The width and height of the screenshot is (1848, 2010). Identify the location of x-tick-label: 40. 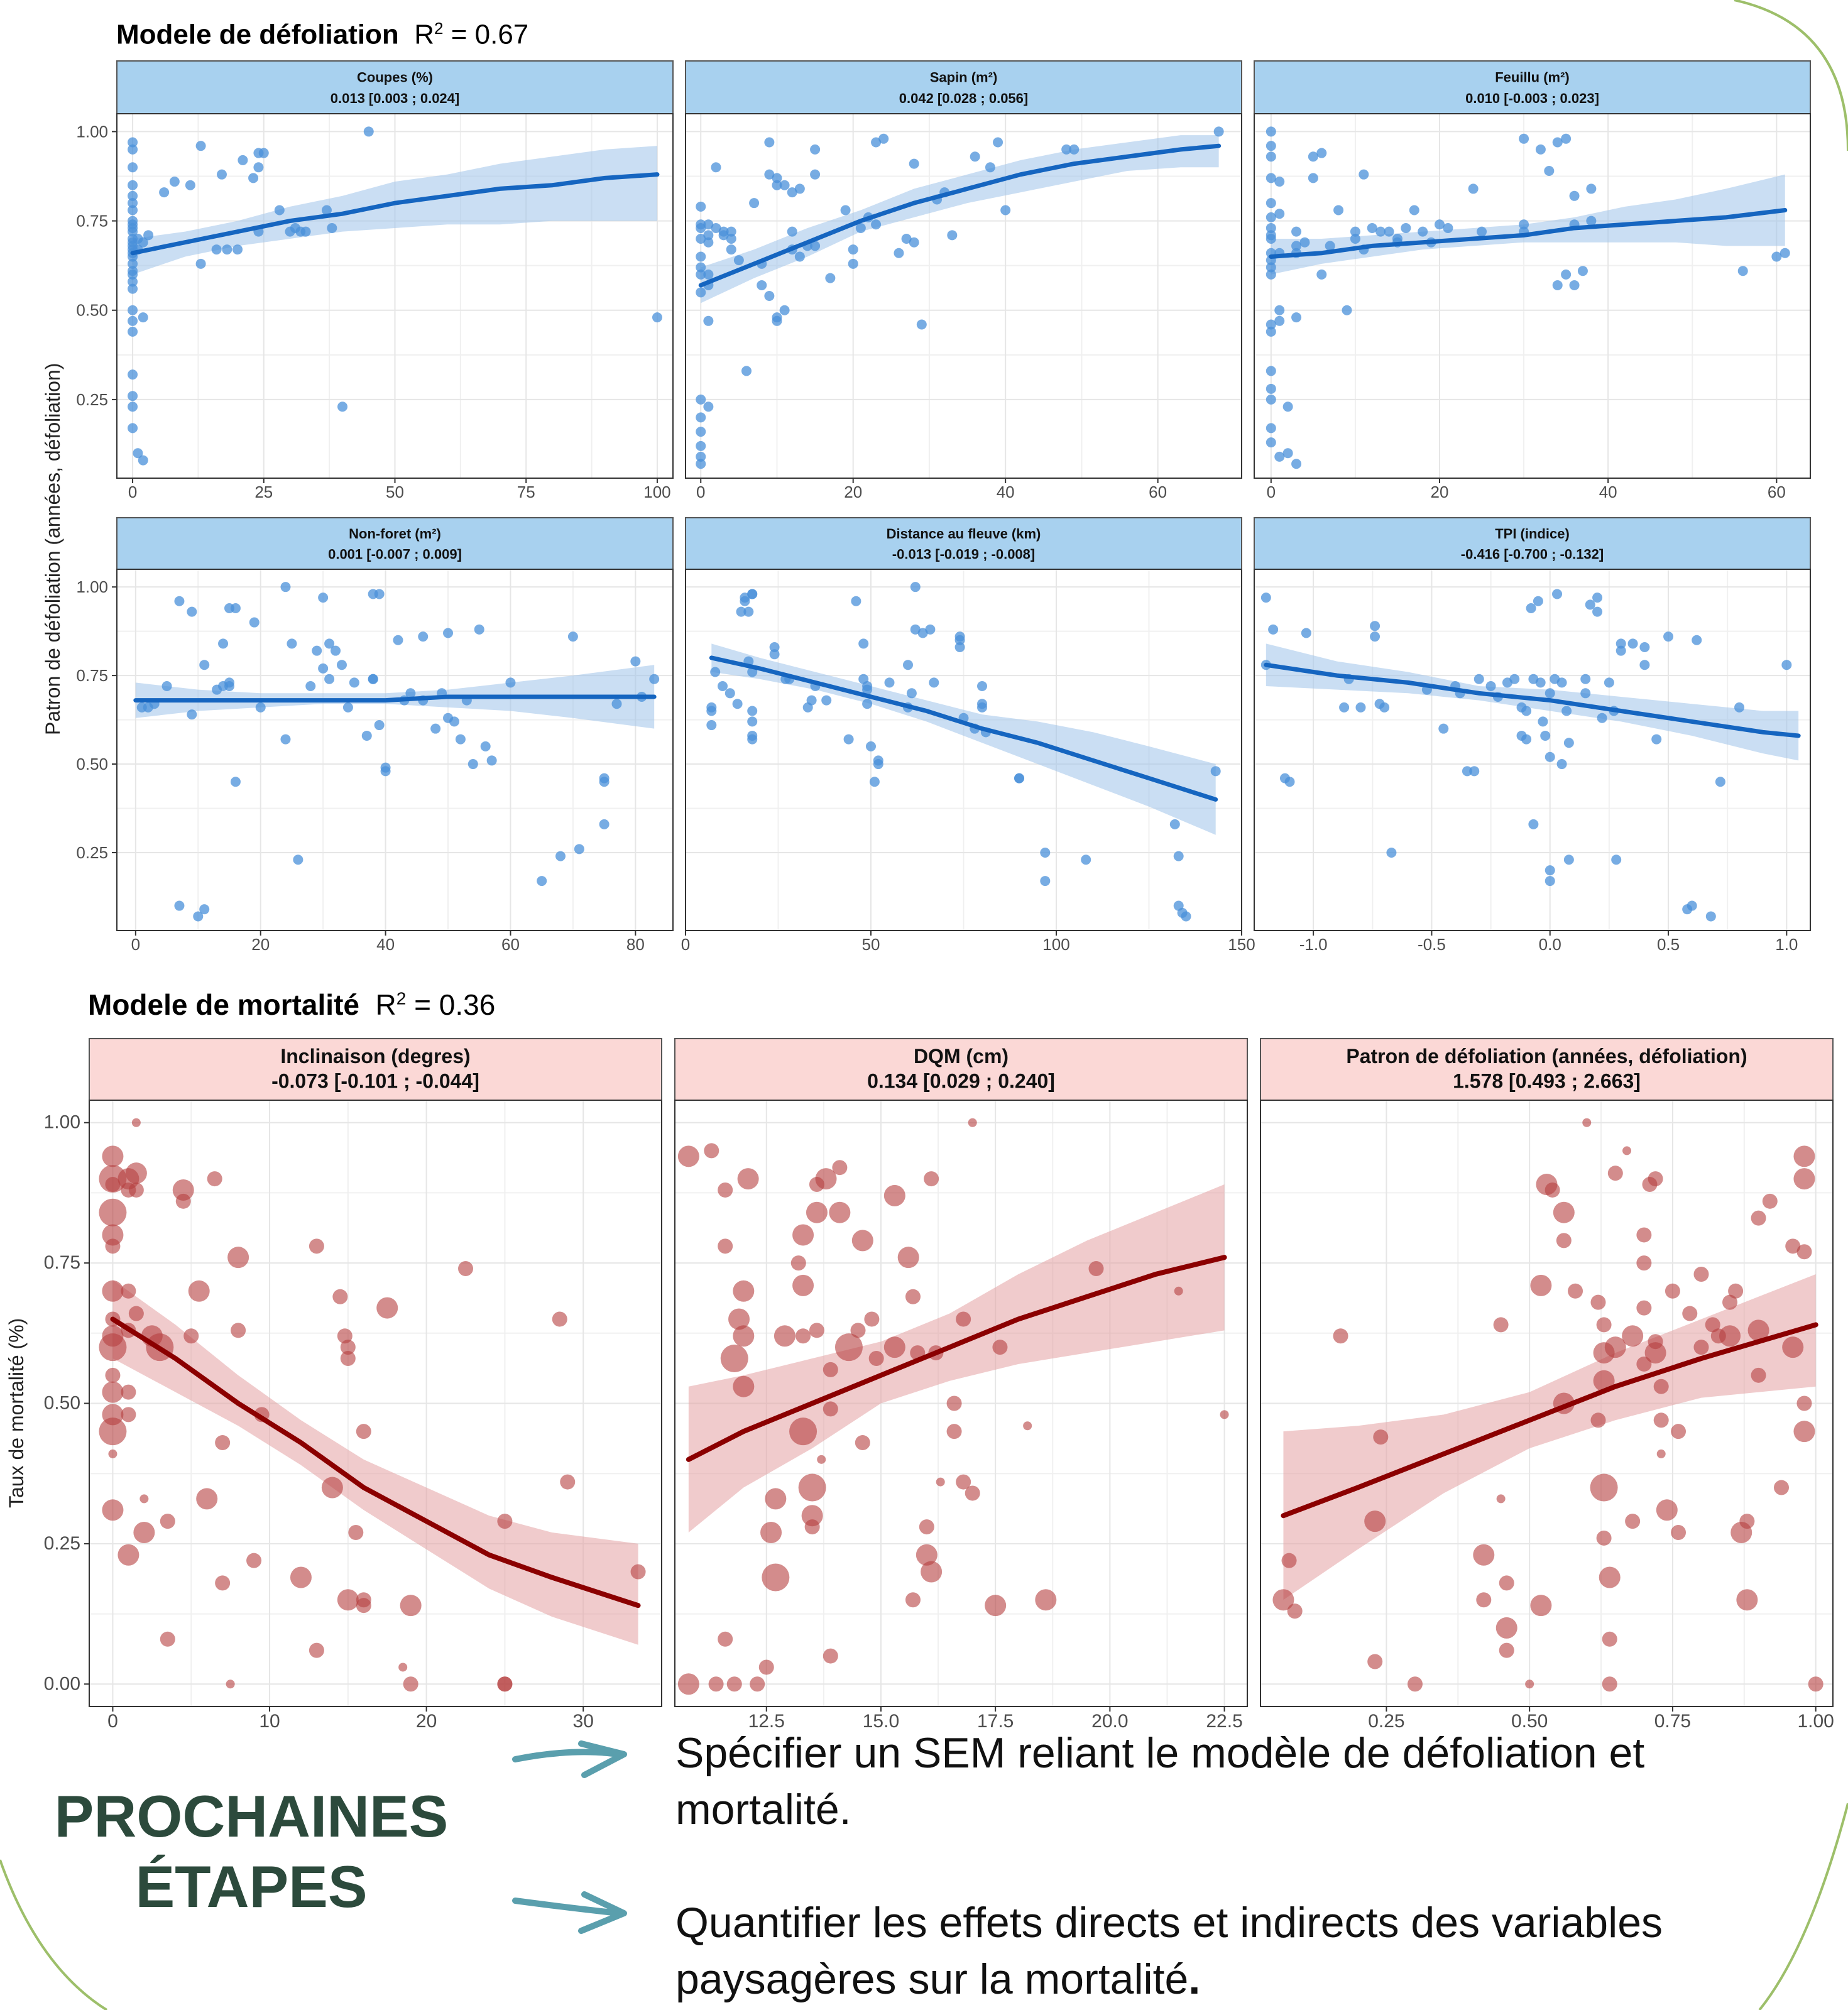
(385, 944).